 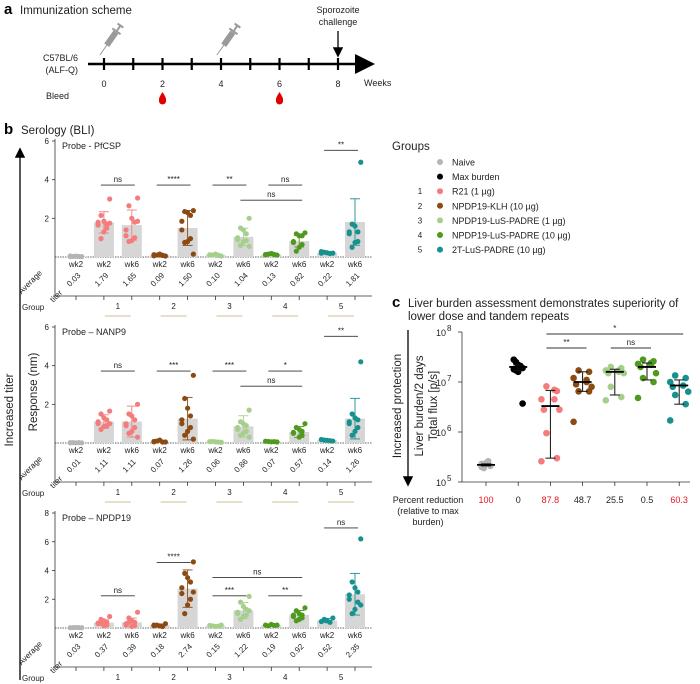 I want to click on panel-a-title: Immunization scheme, so click(x=76, y=11).